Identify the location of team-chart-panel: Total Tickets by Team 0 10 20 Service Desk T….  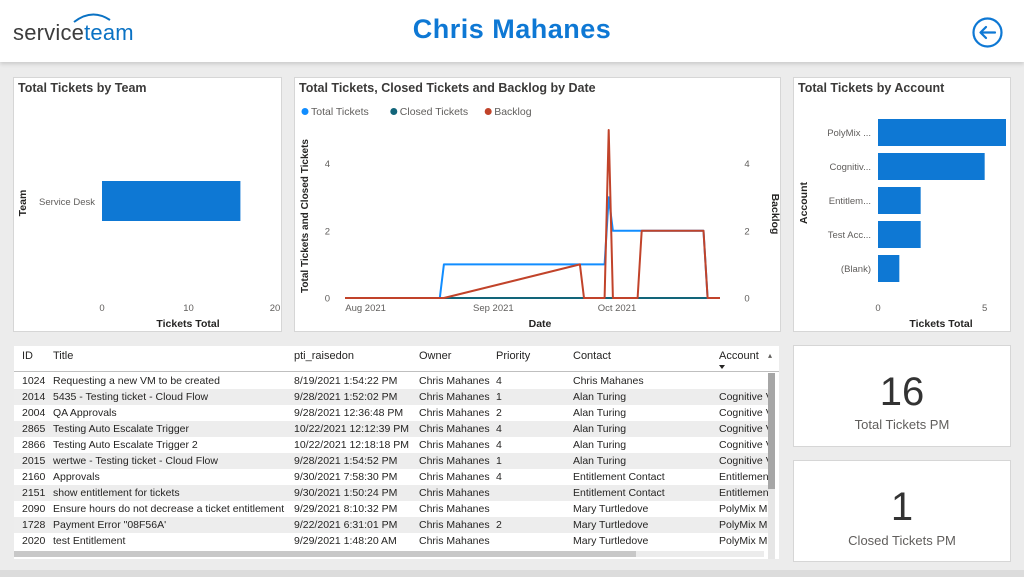
(147, 204).